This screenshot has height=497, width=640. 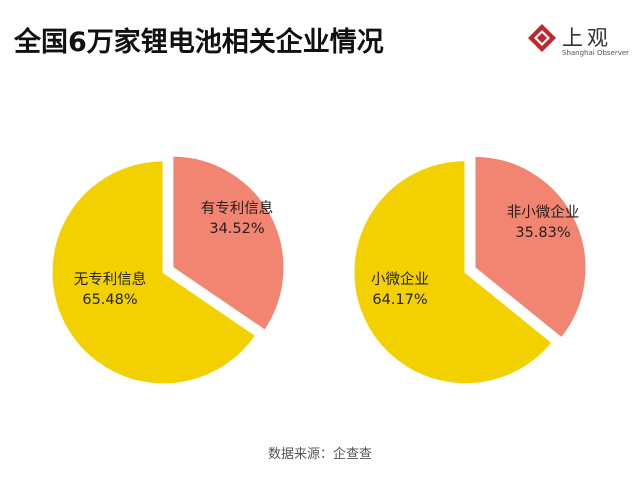 I want to click on pie-1-slice-1-value: 34.52%, so click(x=236, y=229).